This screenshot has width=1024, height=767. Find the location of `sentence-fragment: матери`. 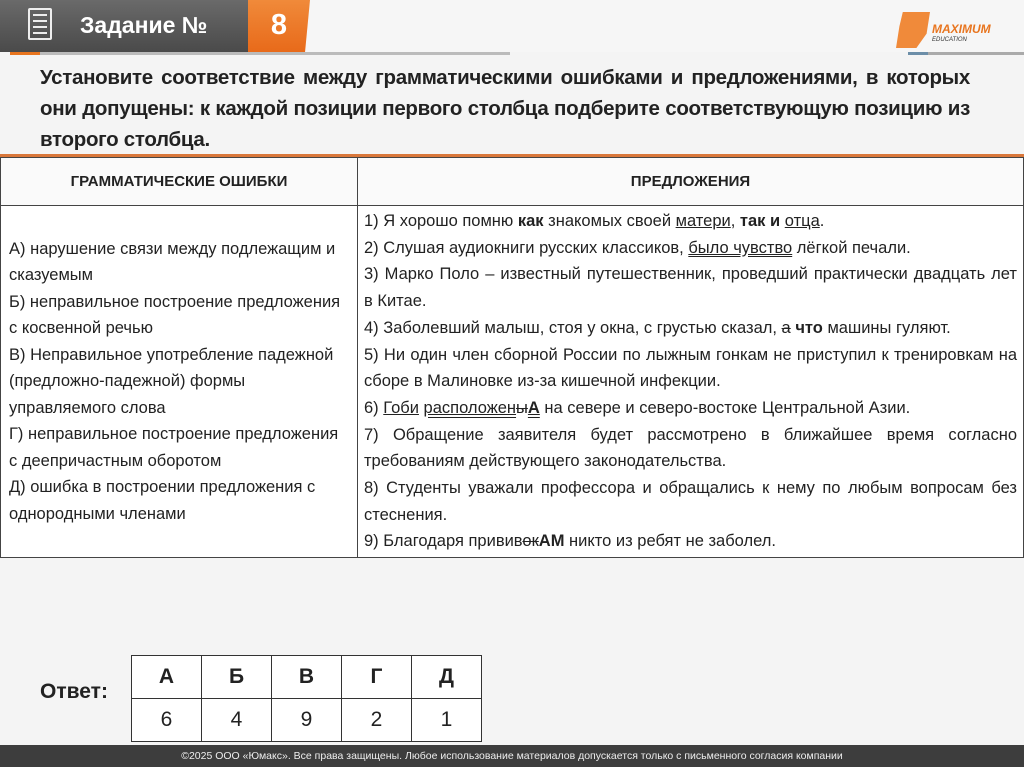

sentence-fragment: матери is located at coordinates (703, 221).